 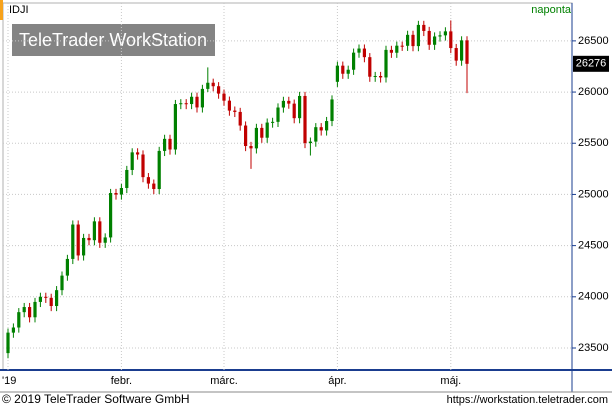 What do you see at coordinates (527, 400) in the screenshot?
I see `url: https://workstation.teletrader.com` at bounding box center [527, 400].